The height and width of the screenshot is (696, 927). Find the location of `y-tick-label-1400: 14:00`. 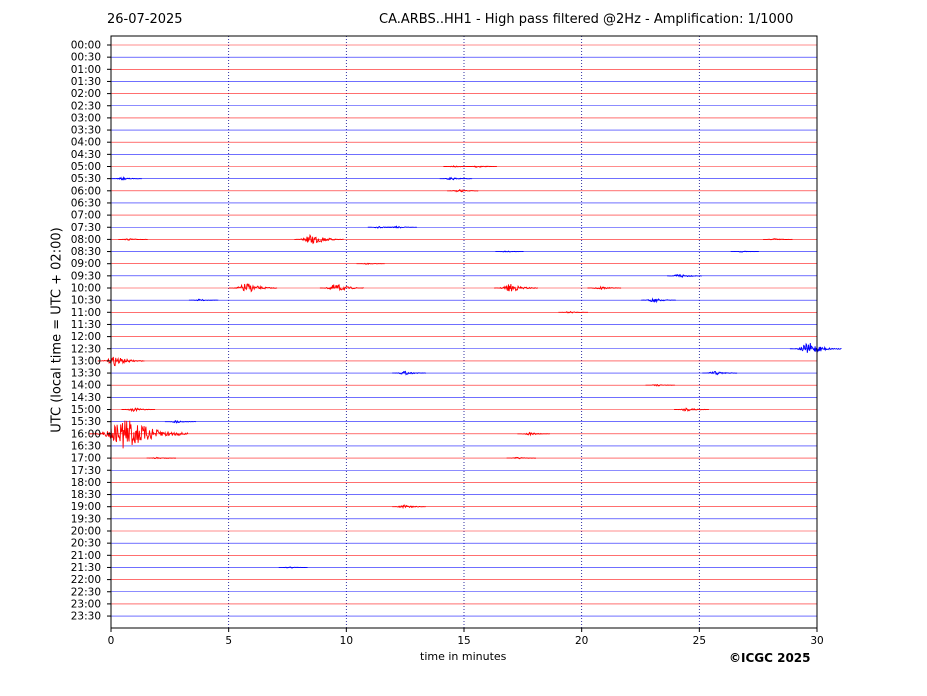

y-tick-label-1400: 14:00 is located at coordinates (86, 386).